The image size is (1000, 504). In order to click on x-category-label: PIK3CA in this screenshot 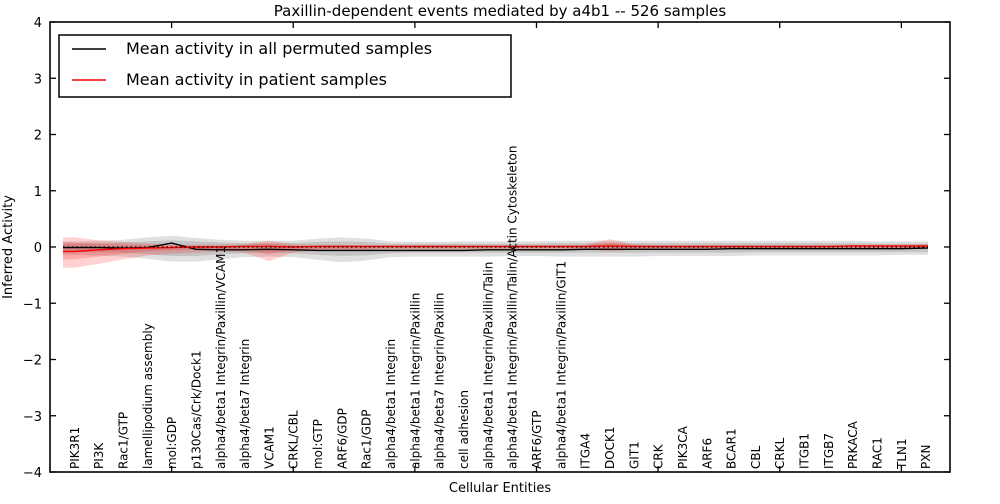, I will do `click(683, 447)`.